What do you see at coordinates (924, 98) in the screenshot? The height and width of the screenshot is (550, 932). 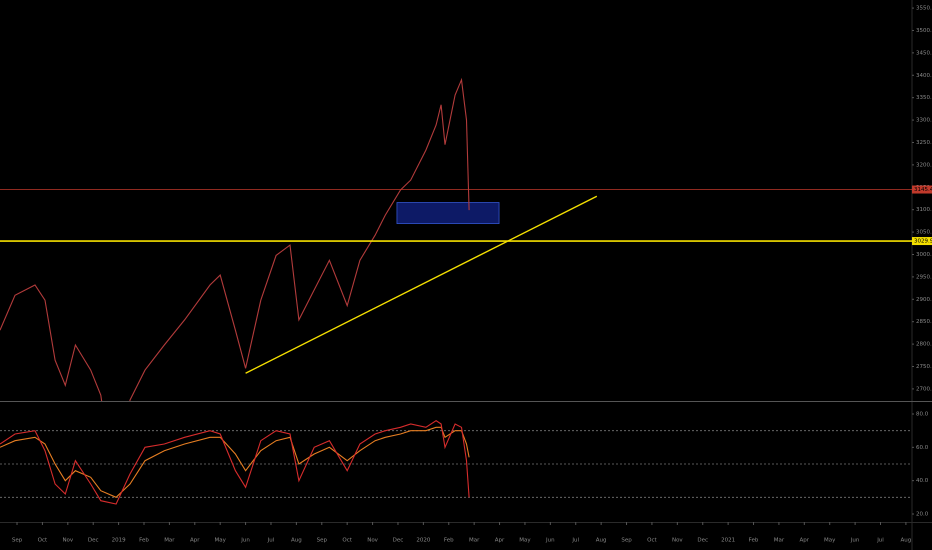 I see `y-tick-label: 3350.0` at bounding box center [924, 98].